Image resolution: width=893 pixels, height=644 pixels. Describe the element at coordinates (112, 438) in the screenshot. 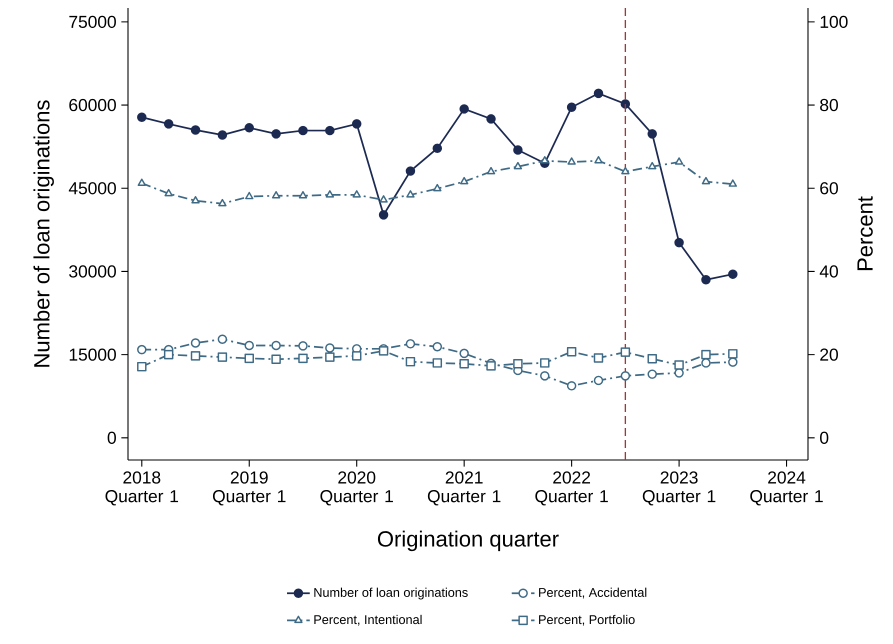

I see `y-tick-label: 0` at that location.